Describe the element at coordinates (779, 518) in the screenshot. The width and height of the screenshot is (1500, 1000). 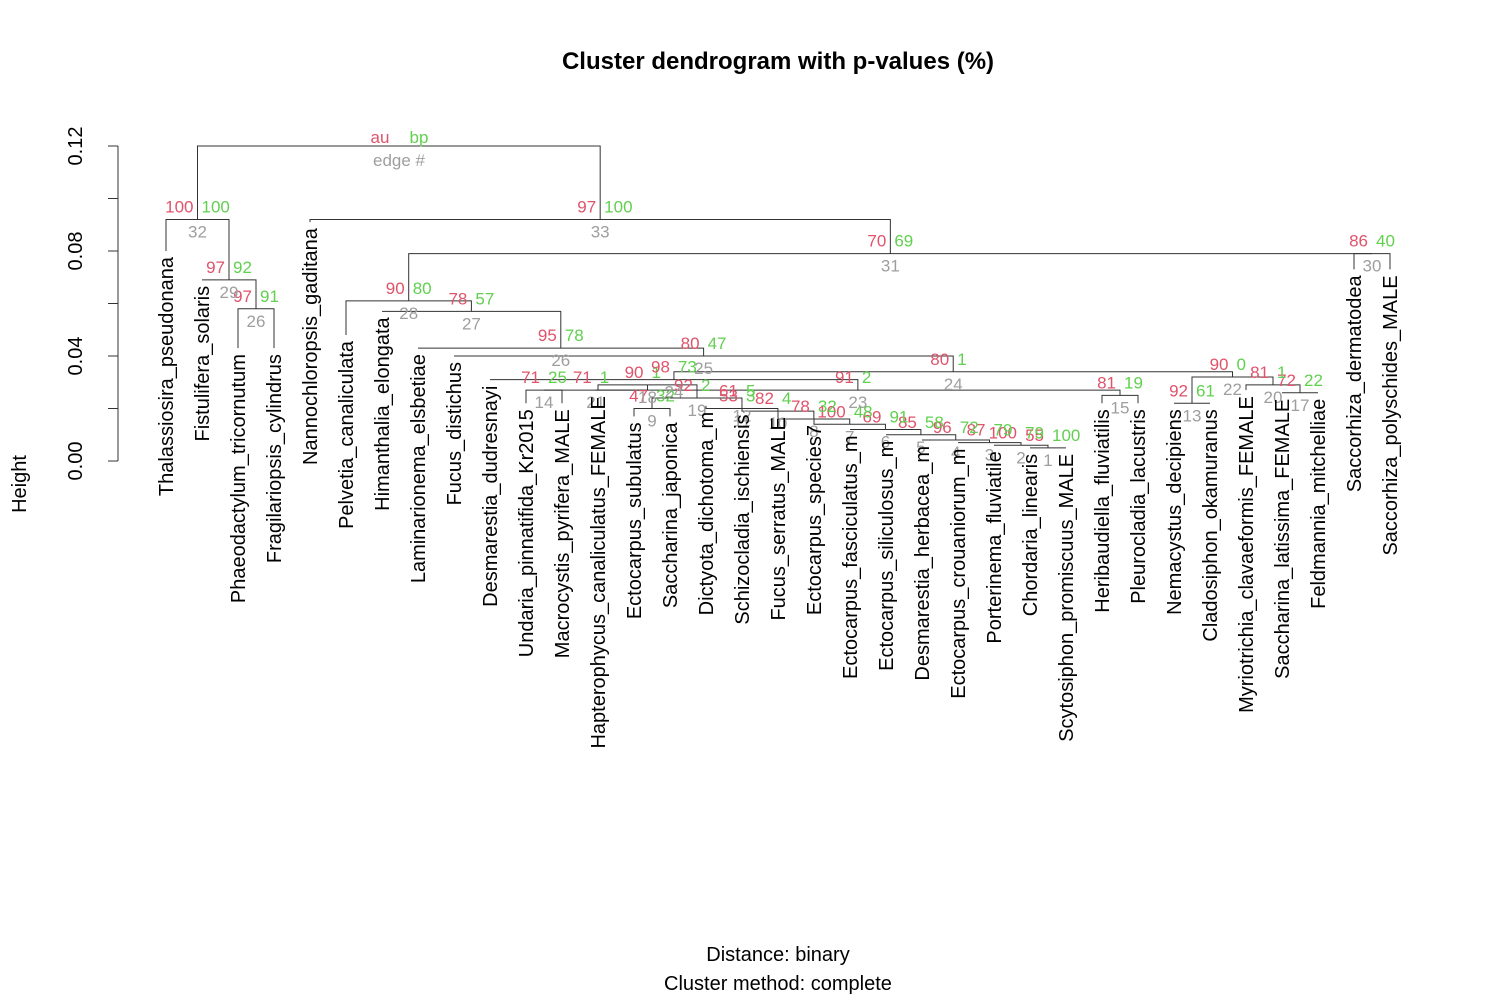
I see `leaf-label: Fucus_serratus_MALE` at that location.